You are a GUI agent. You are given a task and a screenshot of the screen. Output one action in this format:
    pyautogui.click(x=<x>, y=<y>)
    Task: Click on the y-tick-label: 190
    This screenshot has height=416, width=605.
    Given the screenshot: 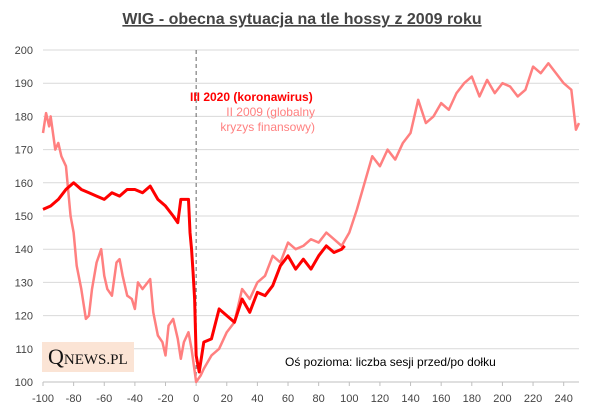 What is the action you would take?
    pyautogui.click(x=24, y=84)
    